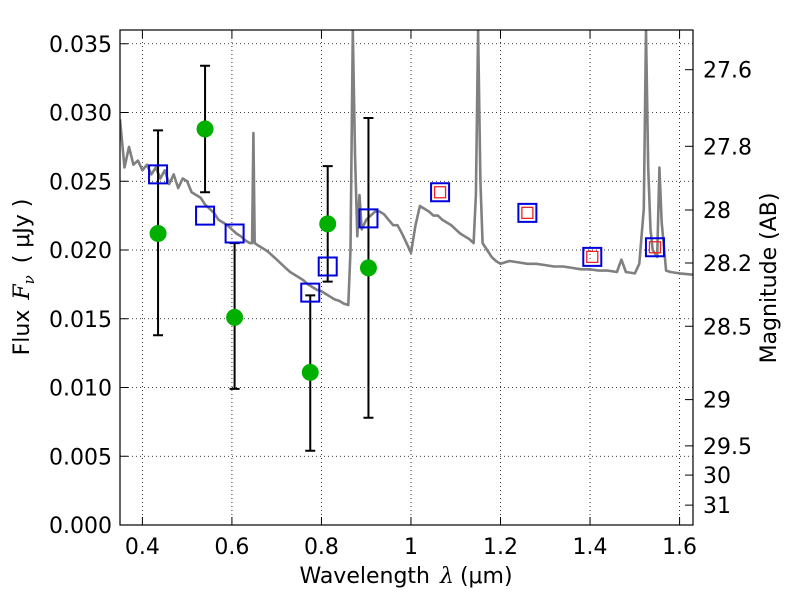 The width and height of the screenshot is (800, 600). I want to click on y-tick-label: 0.000, so click(80, 526).